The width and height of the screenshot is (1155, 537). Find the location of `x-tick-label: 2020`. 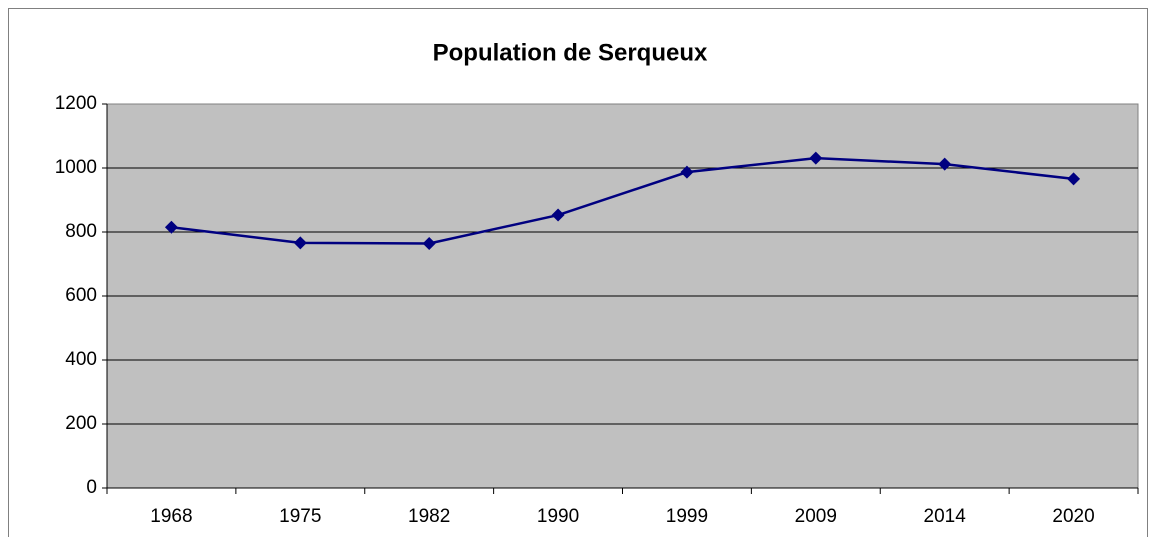

x-tick-label: 2020 is located at coordinates (1073, 516).